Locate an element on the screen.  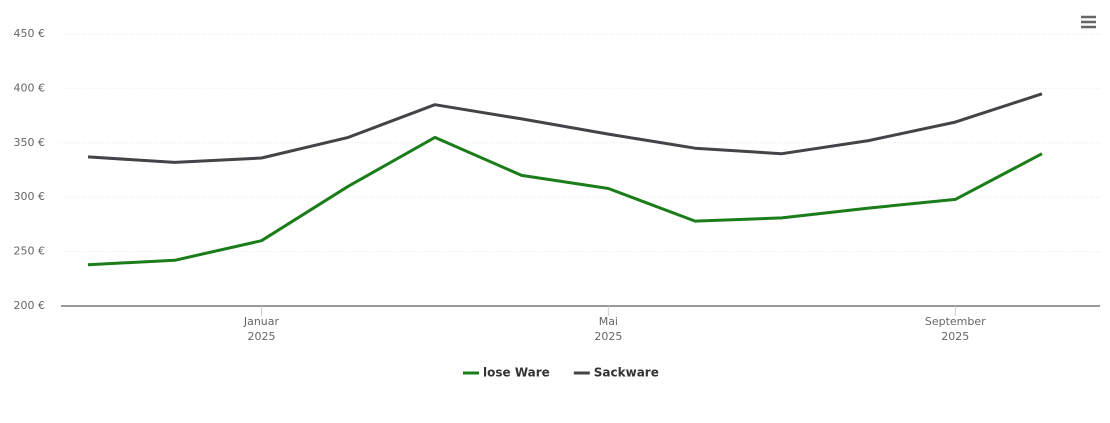
x-tick-label: Januar is located at coordinates (261, 321).